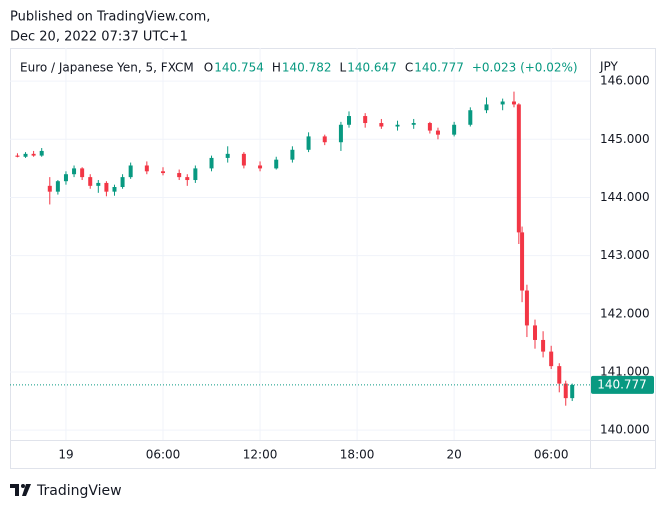  I want to click on ohlc-value: 140.754, so click(239, 68).